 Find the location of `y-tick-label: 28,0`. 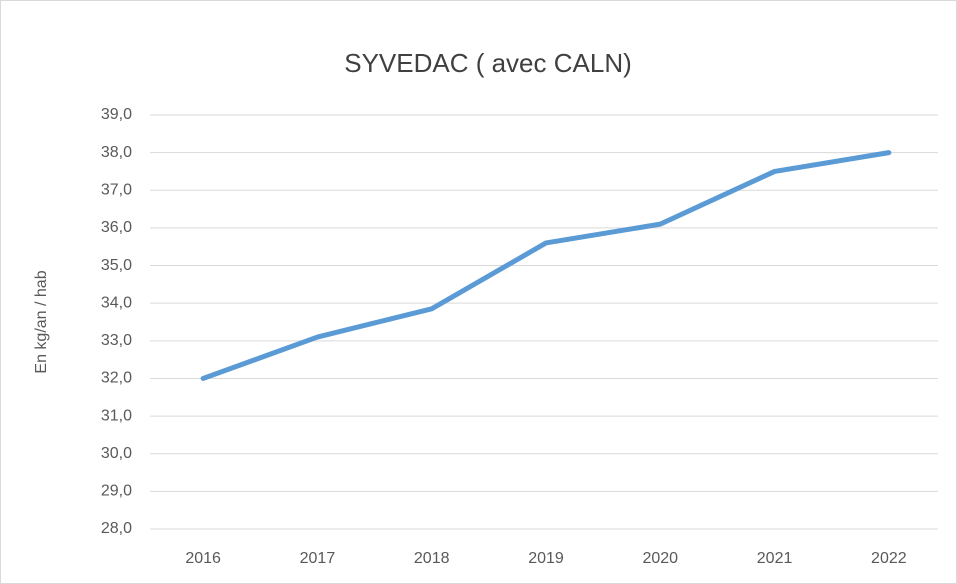

y-tick-label: 28,0 is located at coordinates (116, 528).